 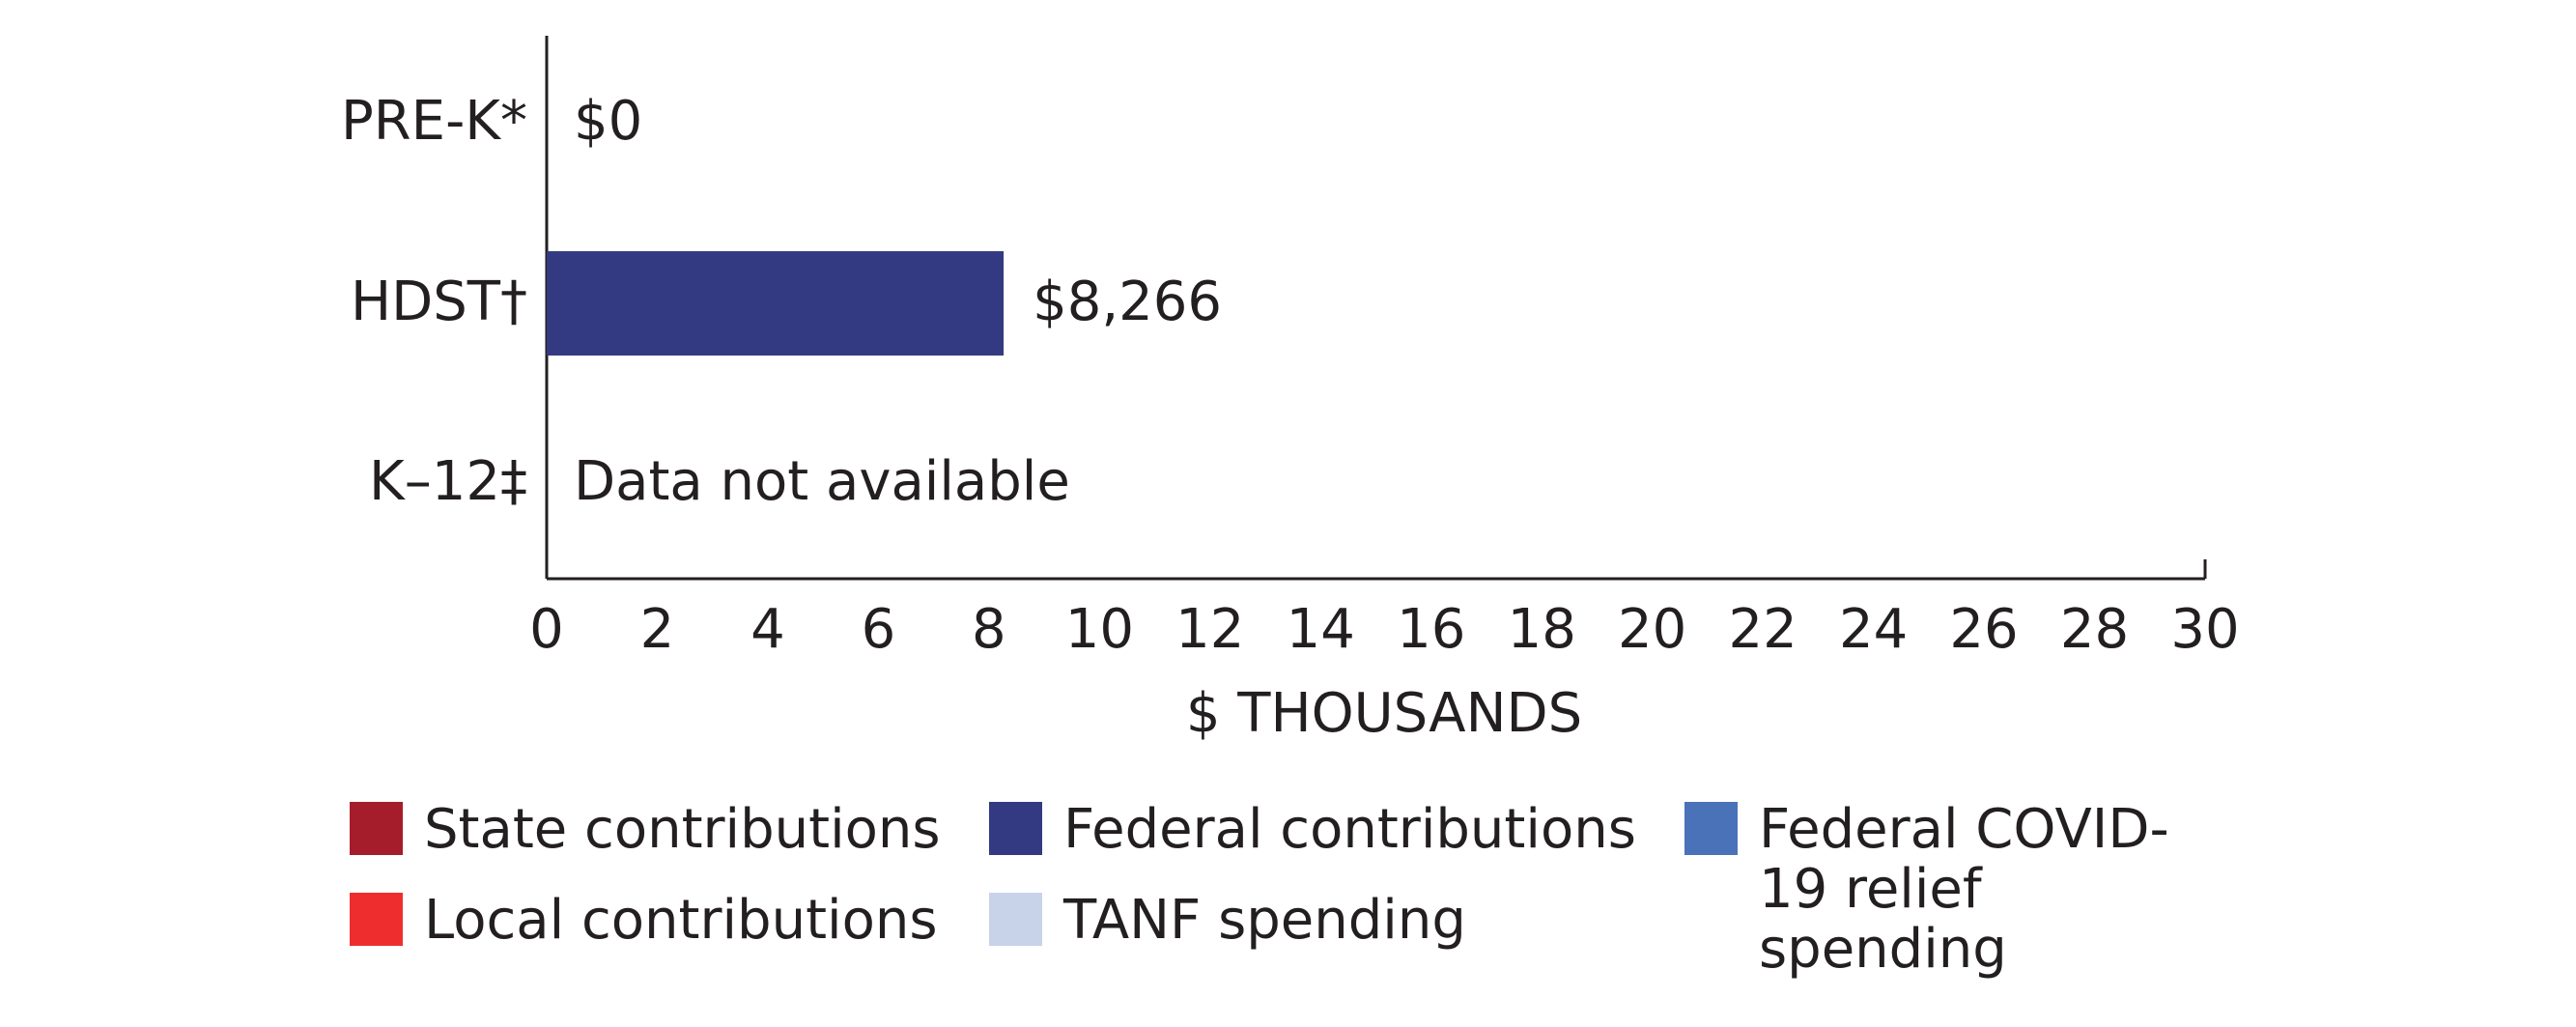 What do you see at coordinates (439, 302) in the screenshot?
I see `category-label: HDST†` at bounding box center [439, 302].